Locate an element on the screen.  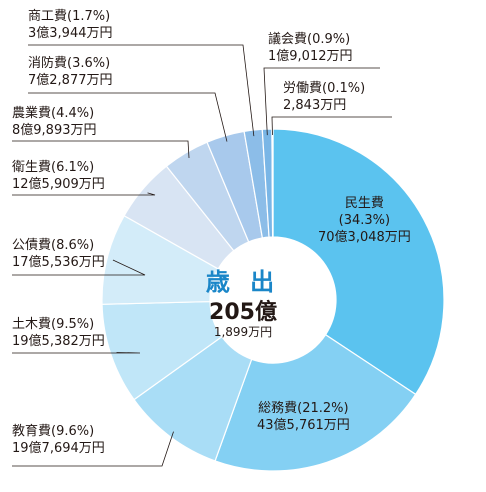
leader-line-kyoiku is located at coordinates (93, 449).